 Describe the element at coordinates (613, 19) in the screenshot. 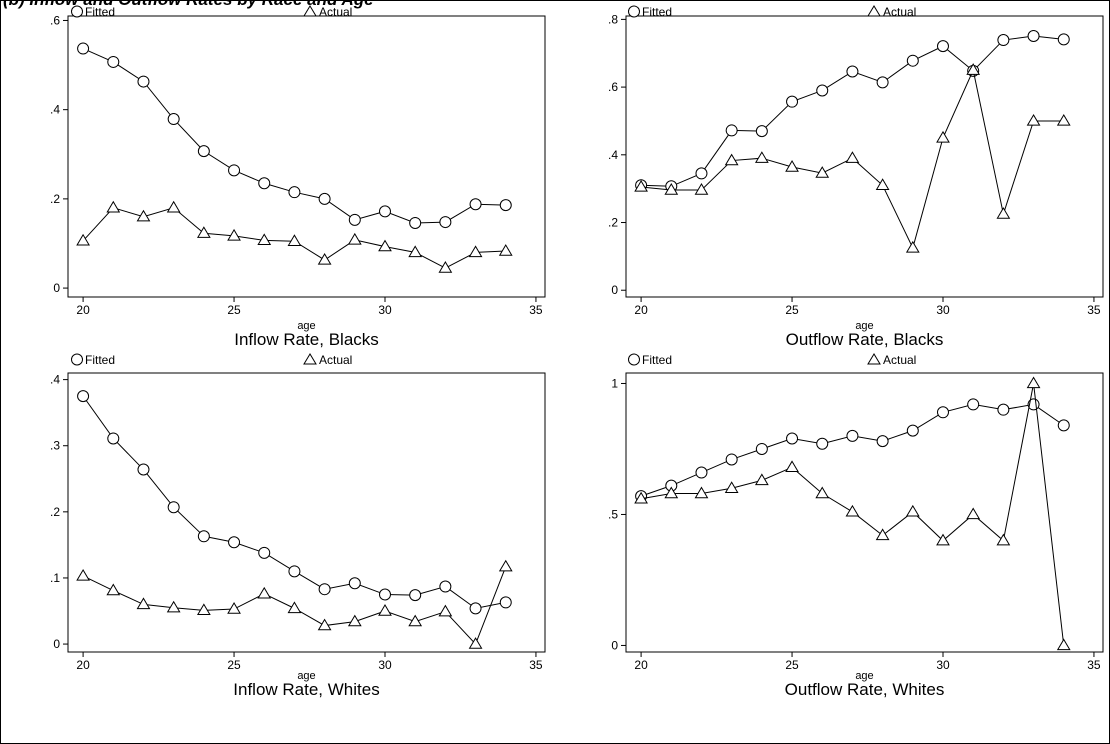

I see `y-tick-label: .8` at that location.